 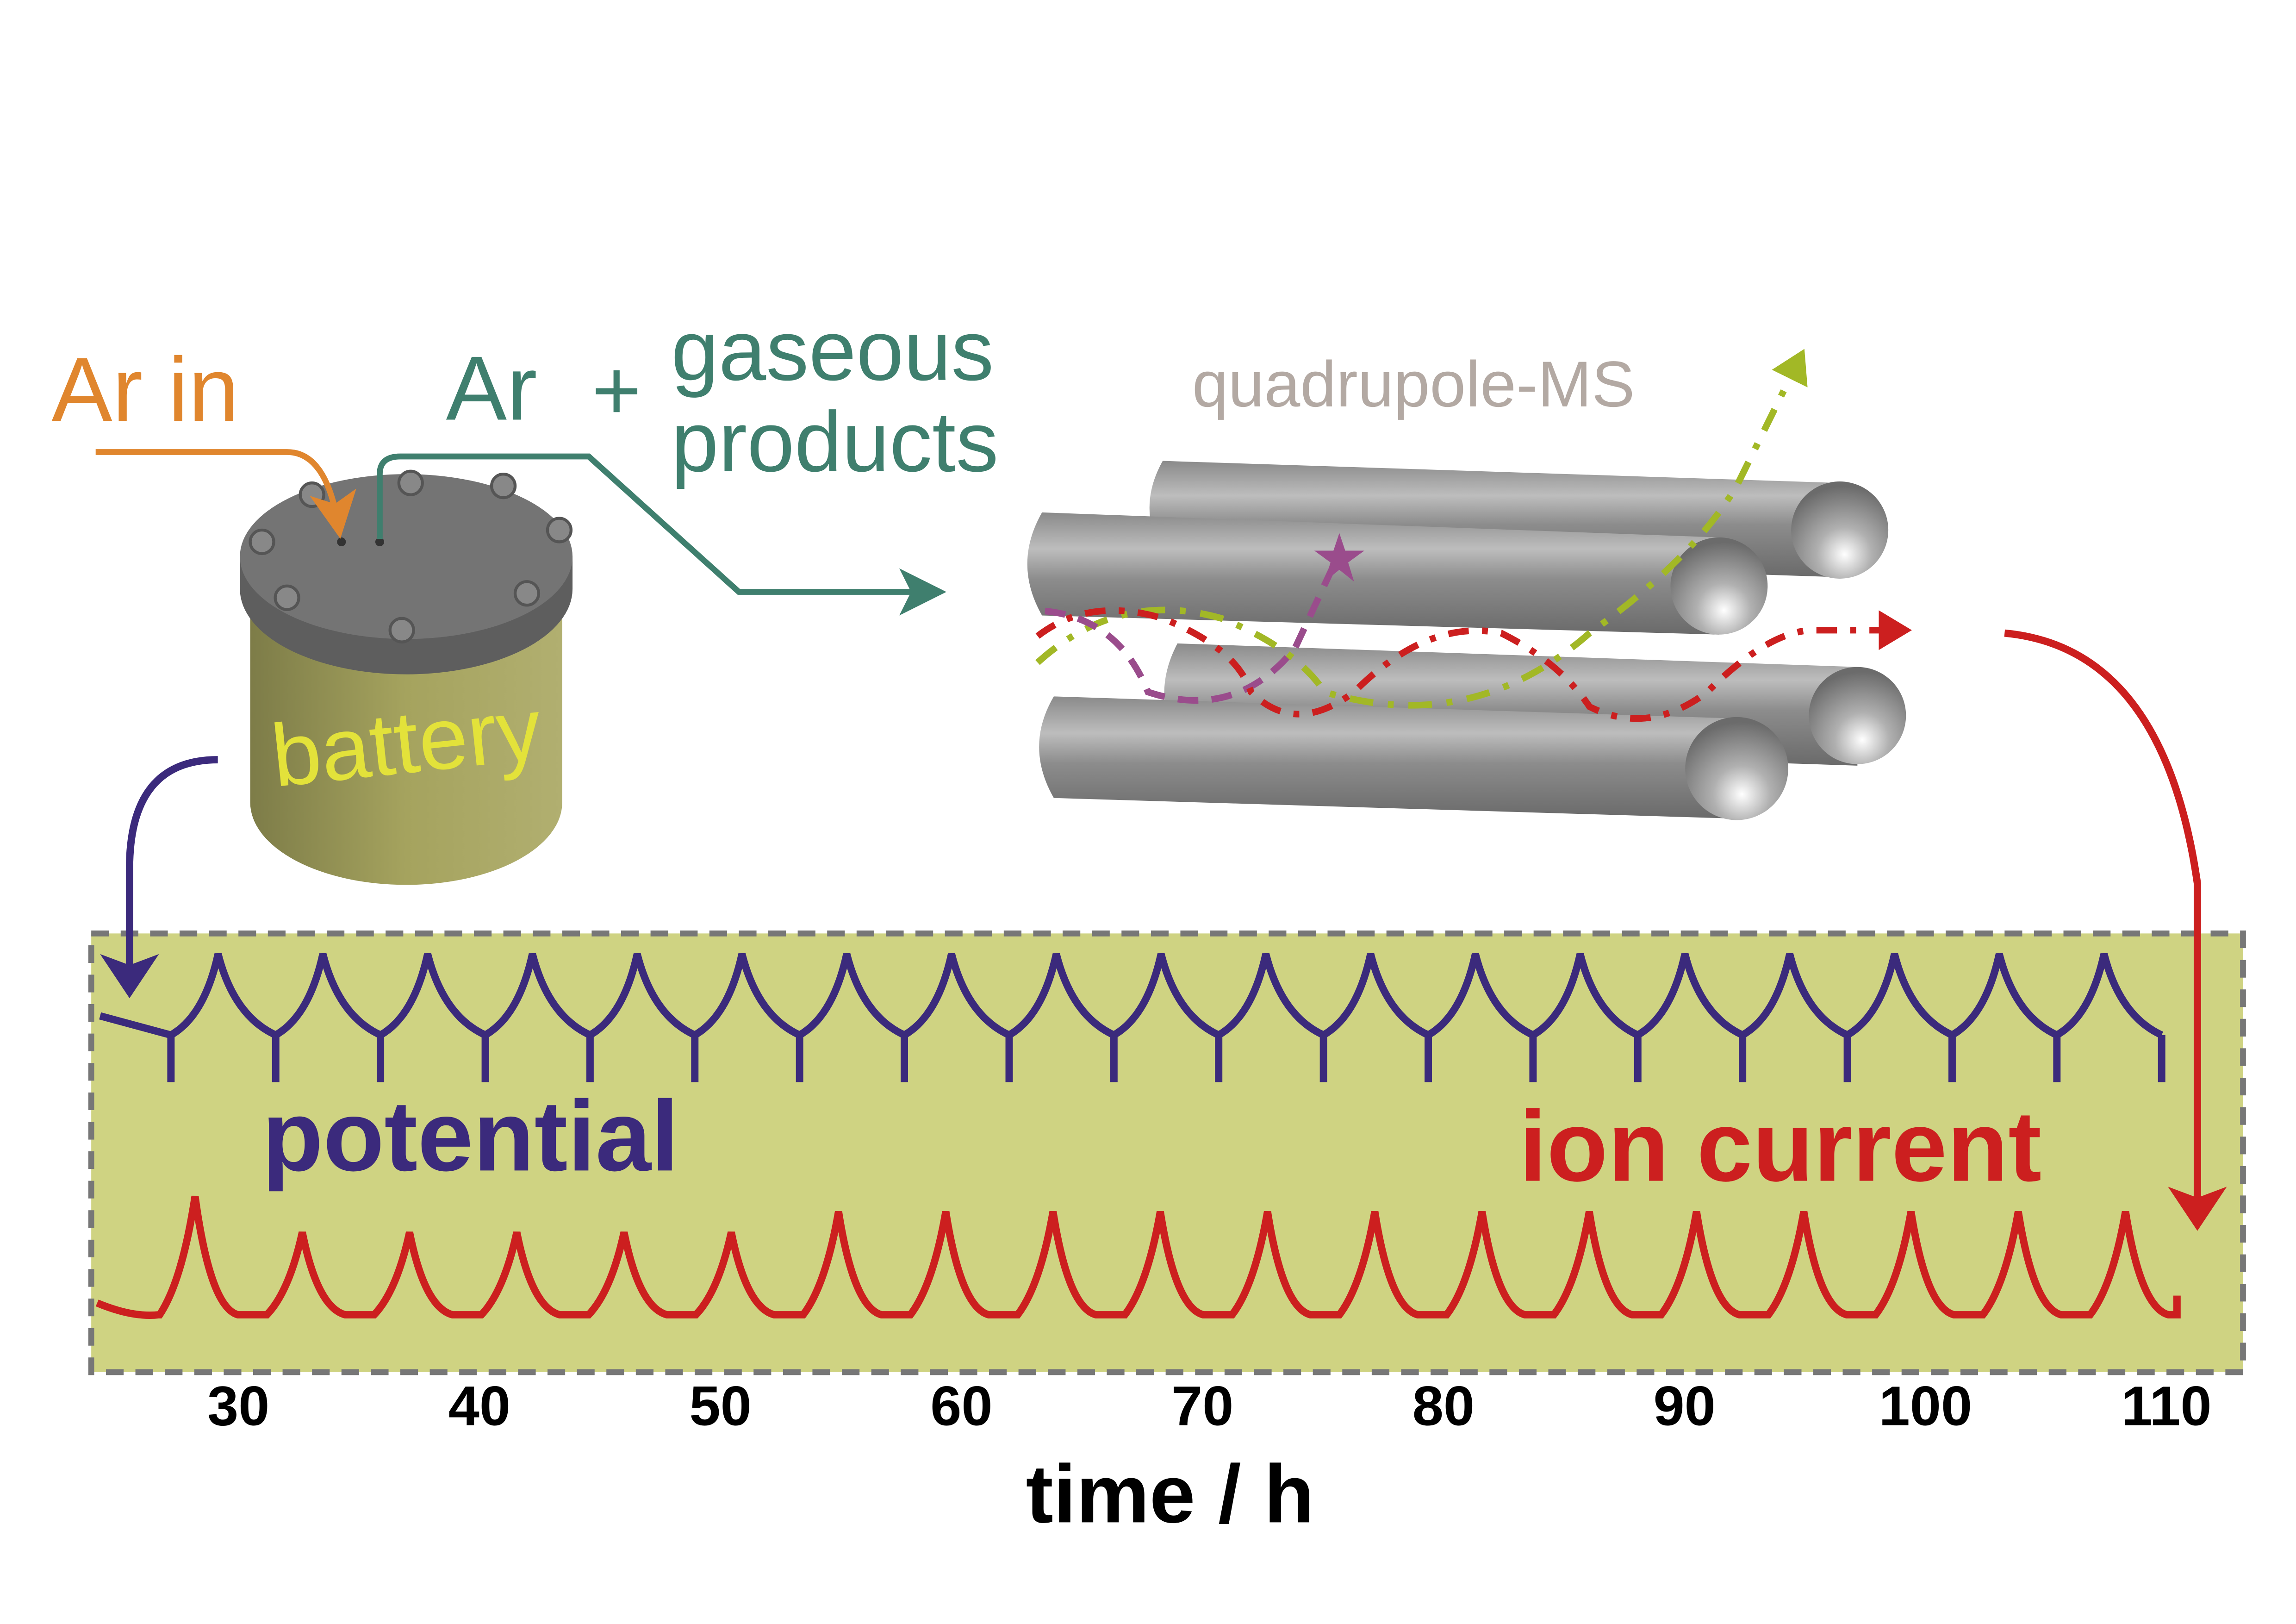 What do you see at coordinates (1925, 1406) in the screenshot?
I see `x-tick-label: 100` at bounding box center [1925, 1406].